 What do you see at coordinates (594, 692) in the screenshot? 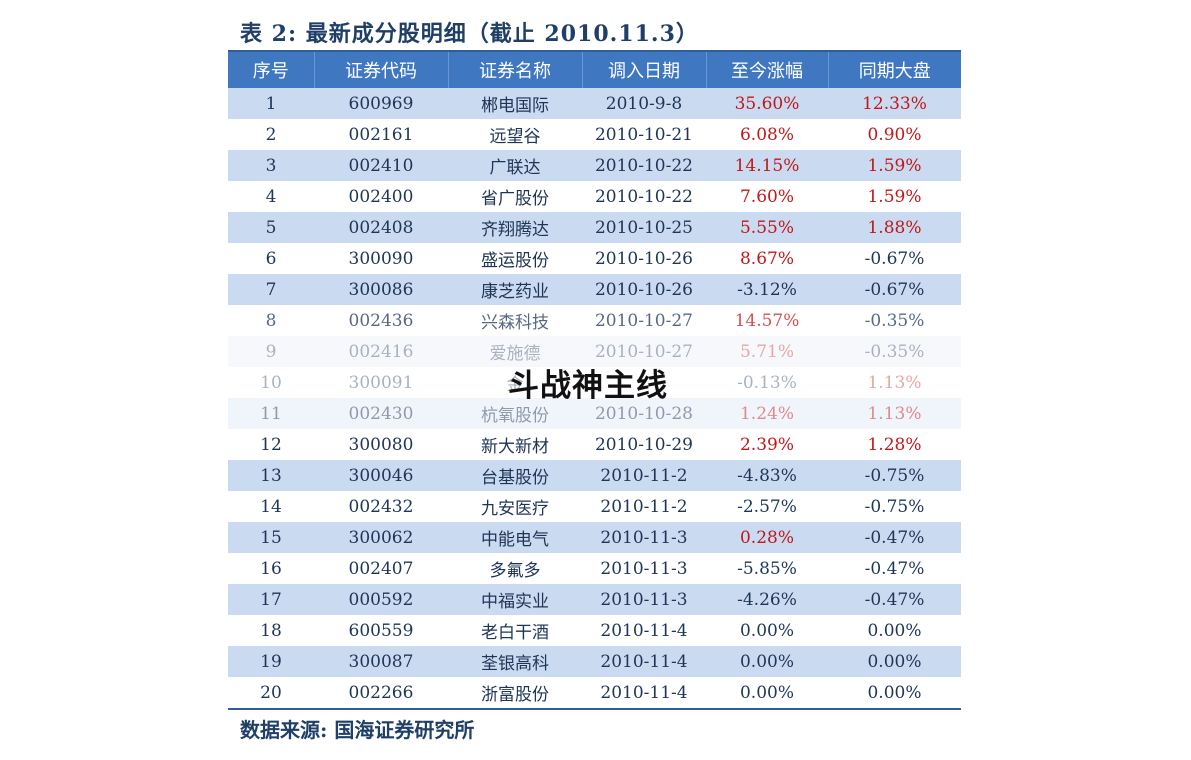
I see `table-row: 20 002266 浙富股份 2010-11-4 0.00% 0.00%` at bounding box center [594, 692].